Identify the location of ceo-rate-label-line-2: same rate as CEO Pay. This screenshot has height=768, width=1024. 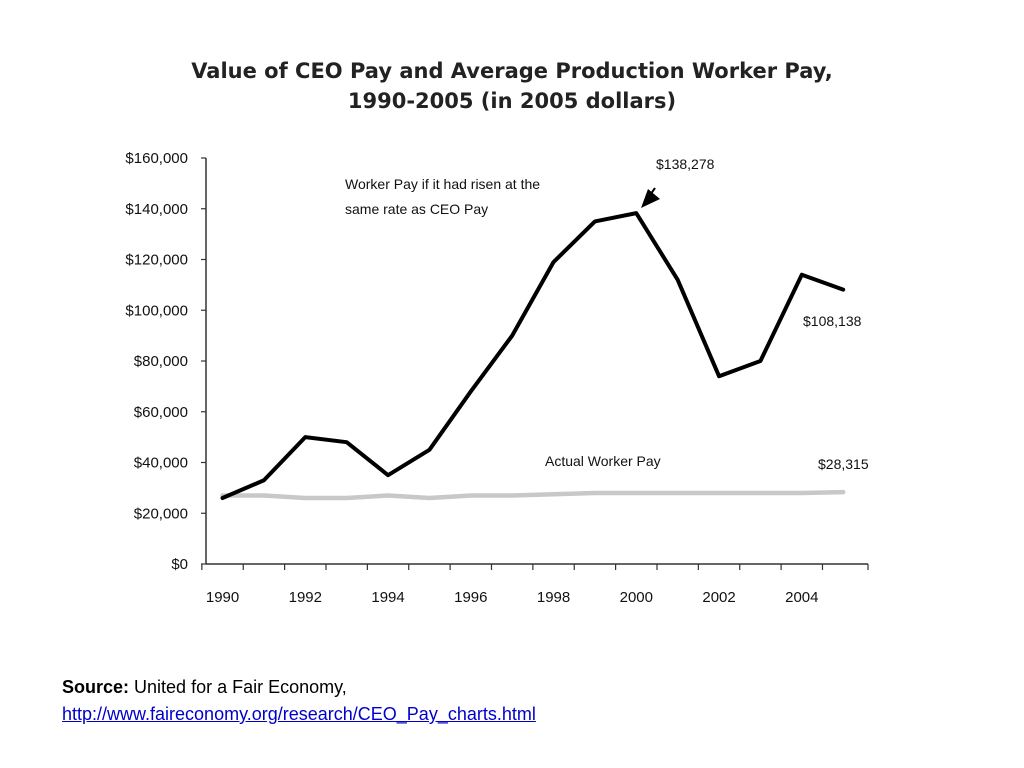
(416, 209).